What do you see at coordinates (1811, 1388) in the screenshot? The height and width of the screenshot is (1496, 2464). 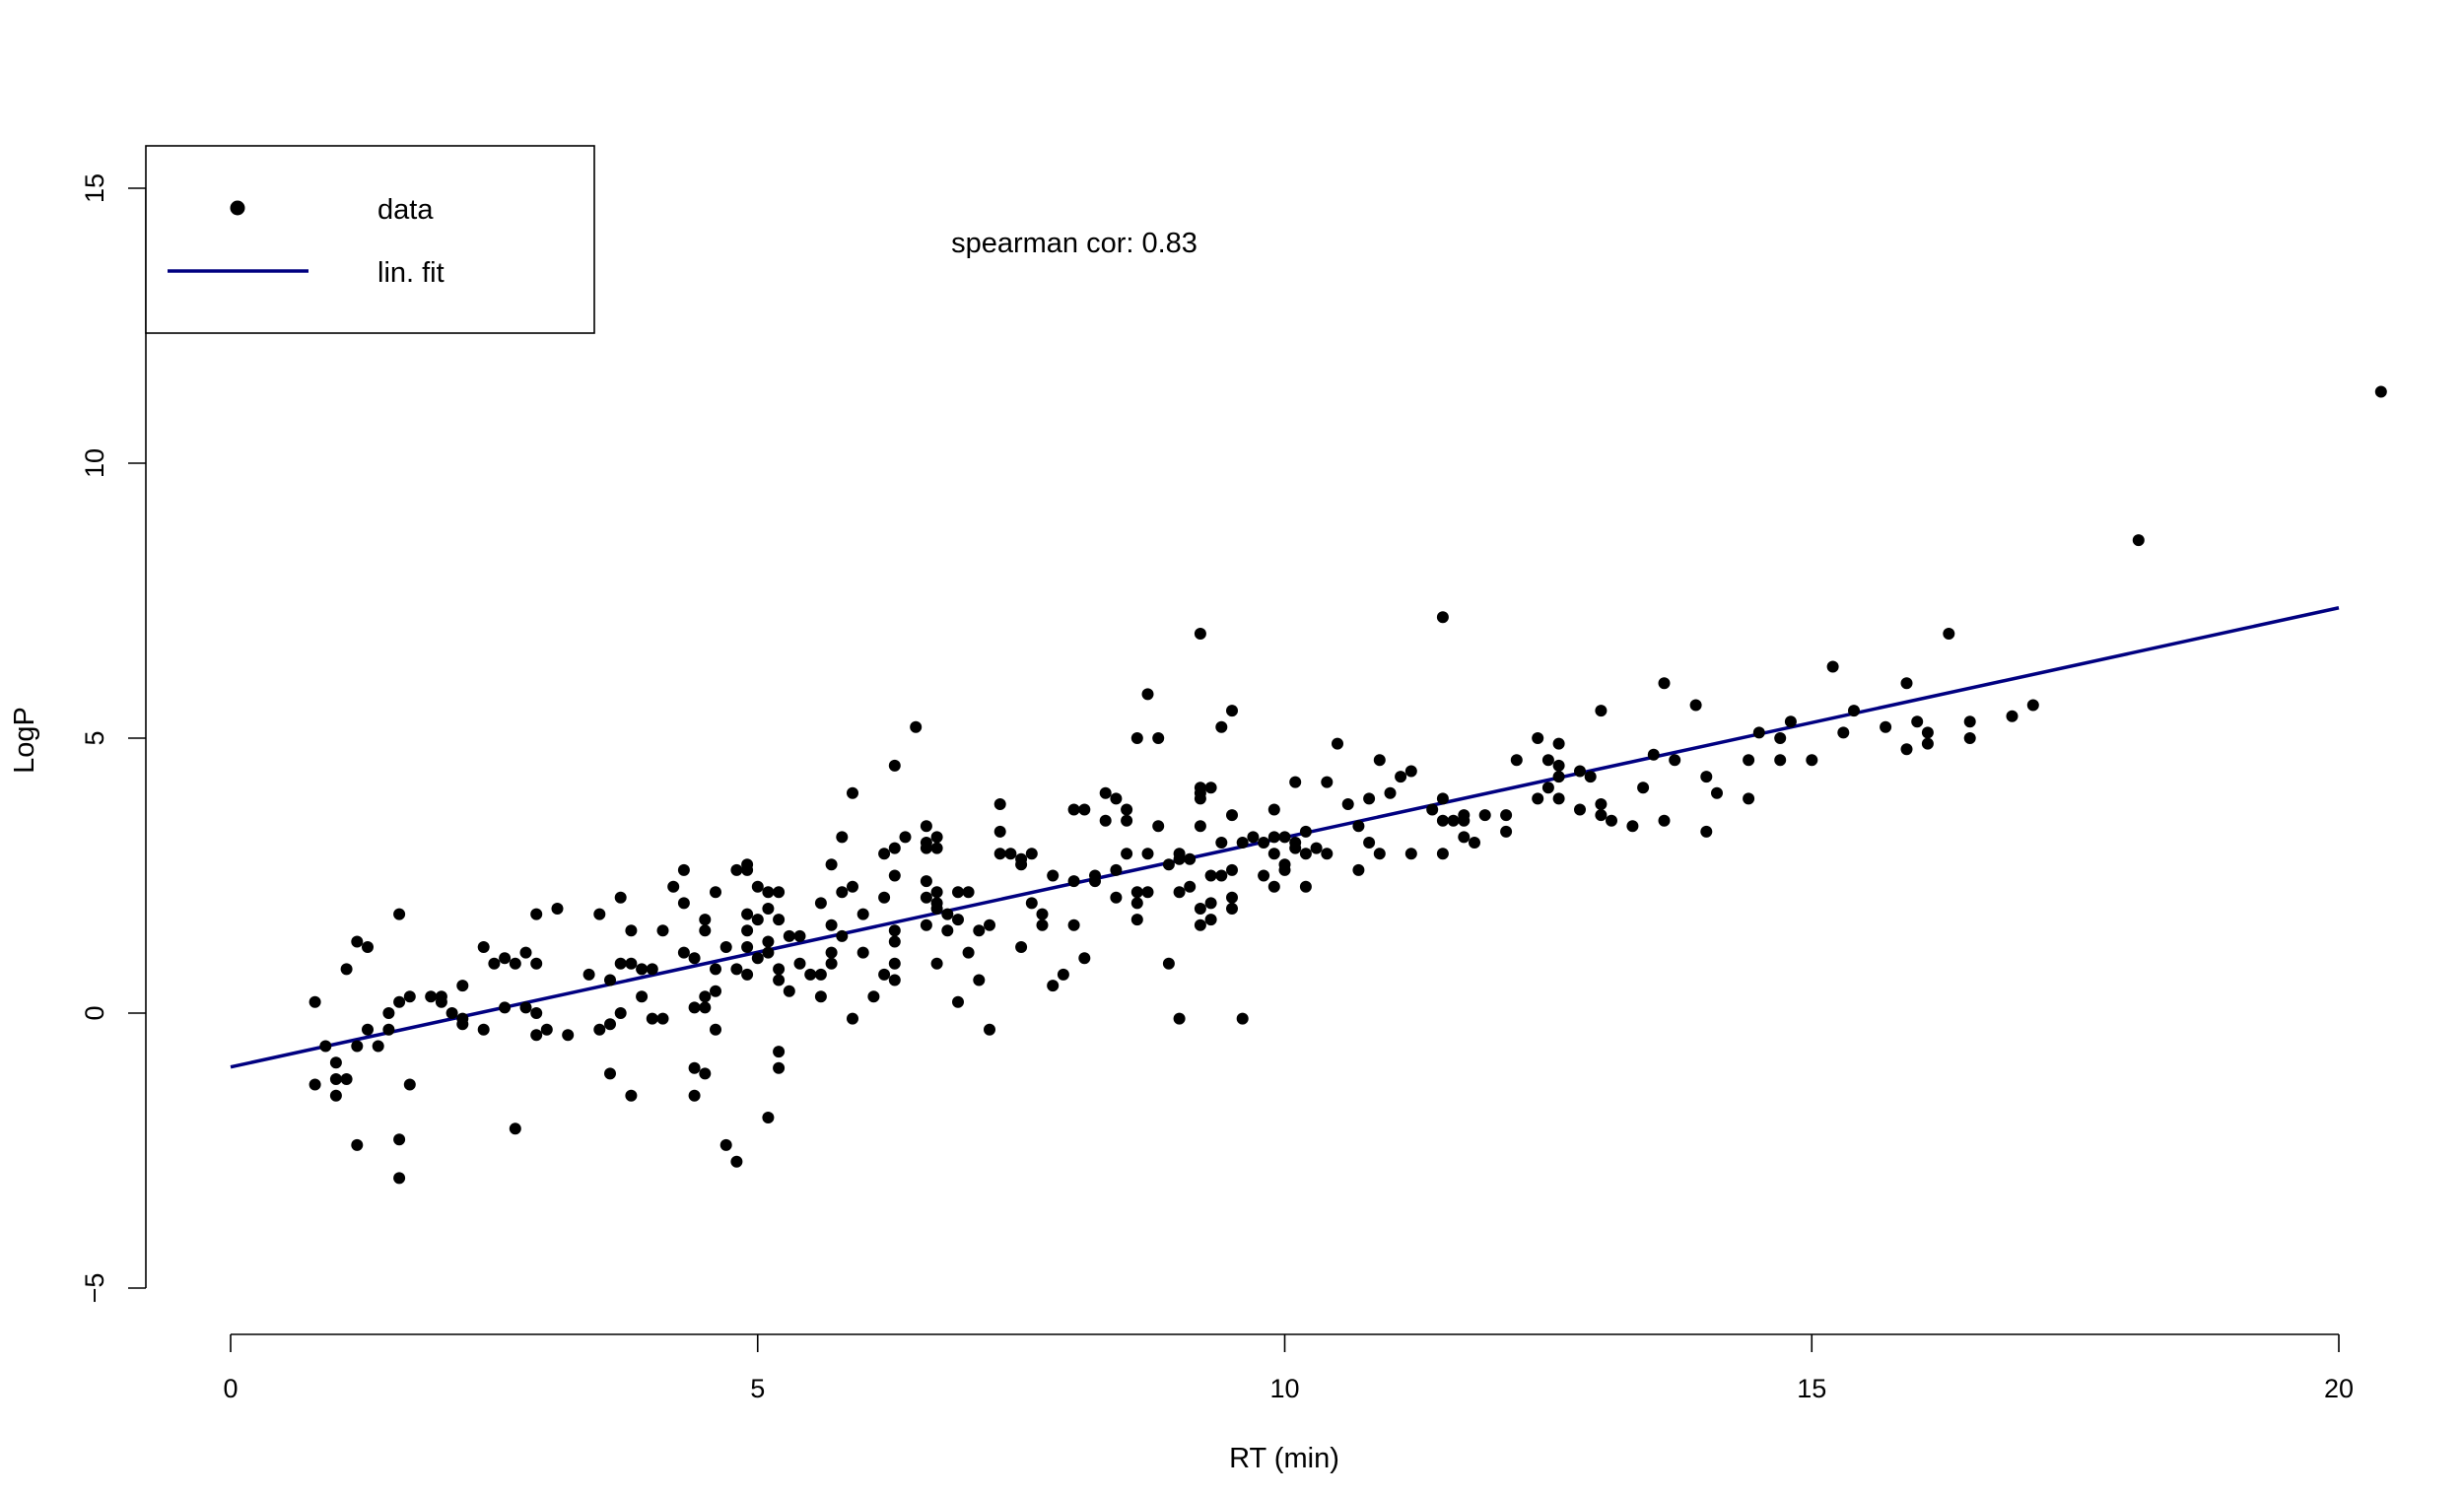 I see `x-tick-label: 15` at bounding box center [1811, 1388].